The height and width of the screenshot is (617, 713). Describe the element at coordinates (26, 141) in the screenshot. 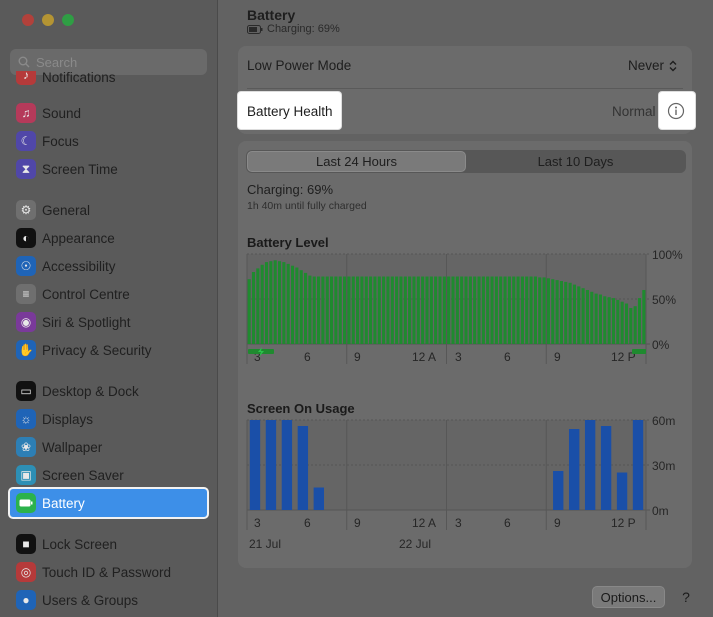

I see `moon-icon: ☾` at that location.